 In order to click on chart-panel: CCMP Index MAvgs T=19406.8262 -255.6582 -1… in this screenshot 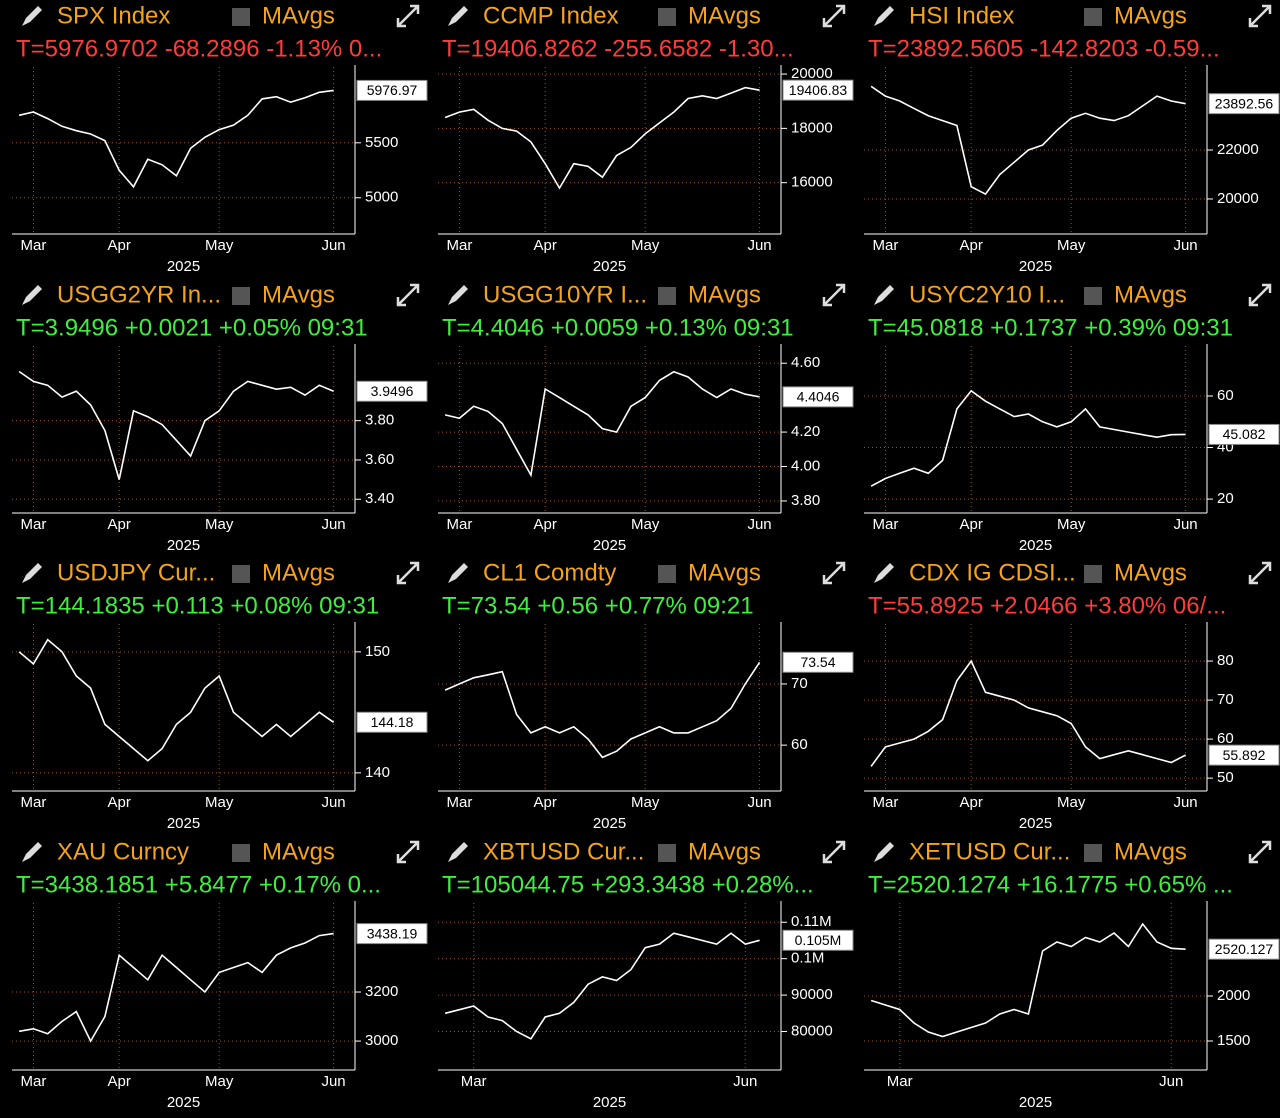, I will do `click(646, 138)`.